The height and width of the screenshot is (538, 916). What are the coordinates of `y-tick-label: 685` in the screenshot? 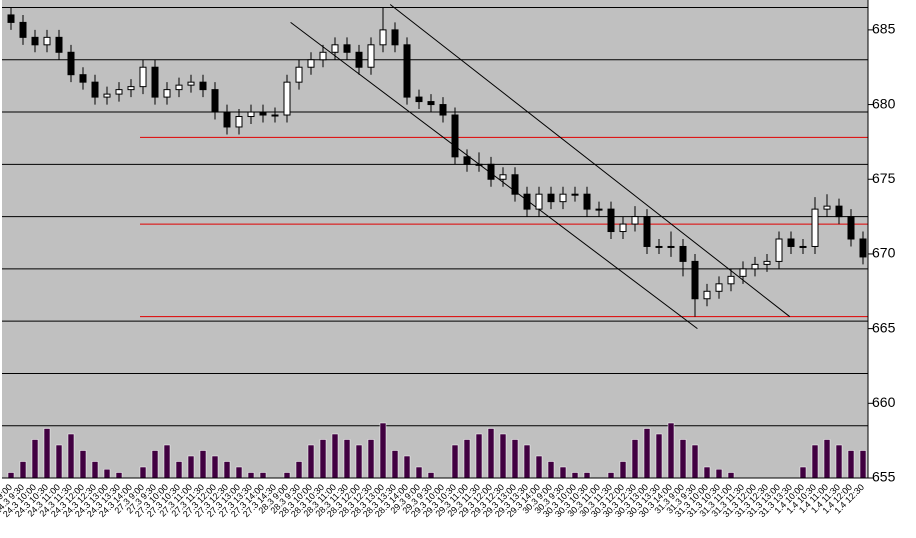 It's located at (884, 29).